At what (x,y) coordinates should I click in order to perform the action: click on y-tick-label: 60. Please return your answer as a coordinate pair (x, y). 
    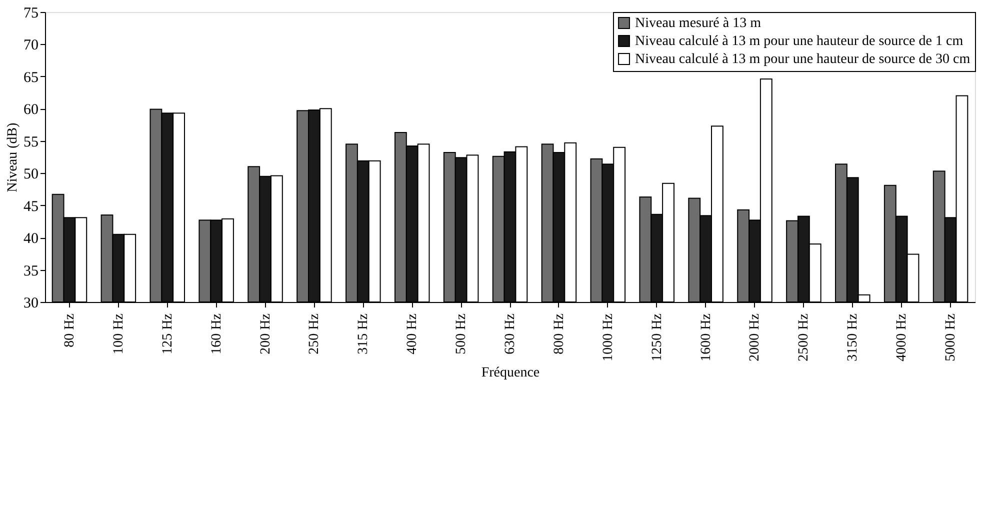
    Looking at the image, I should click on (31, 110).